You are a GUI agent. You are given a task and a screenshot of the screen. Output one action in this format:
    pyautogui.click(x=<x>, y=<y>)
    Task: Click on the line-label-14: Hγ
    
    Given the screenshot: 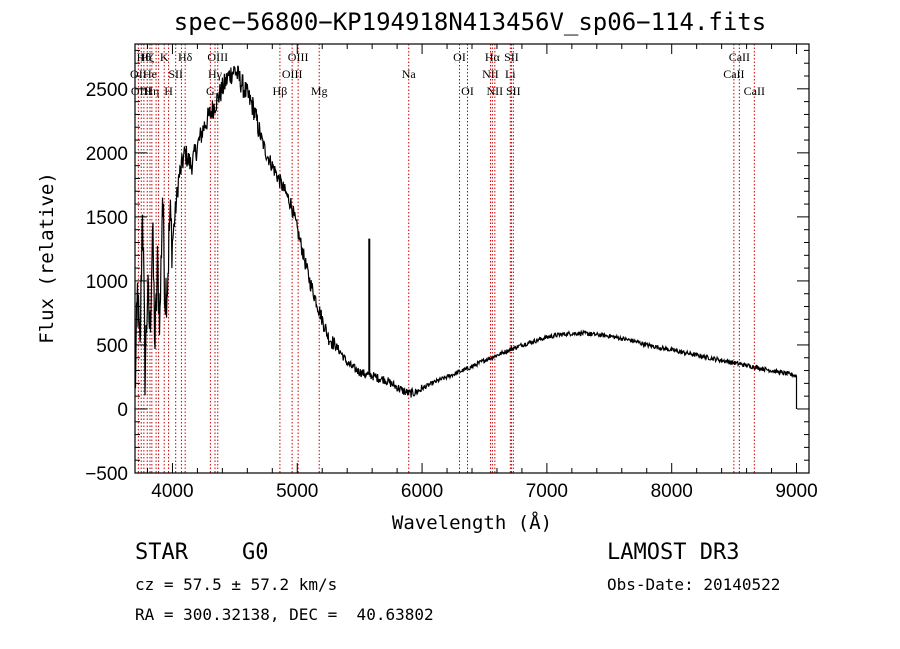 What is the action you would take?
    pyautogui.click(x=215, y=74)
    